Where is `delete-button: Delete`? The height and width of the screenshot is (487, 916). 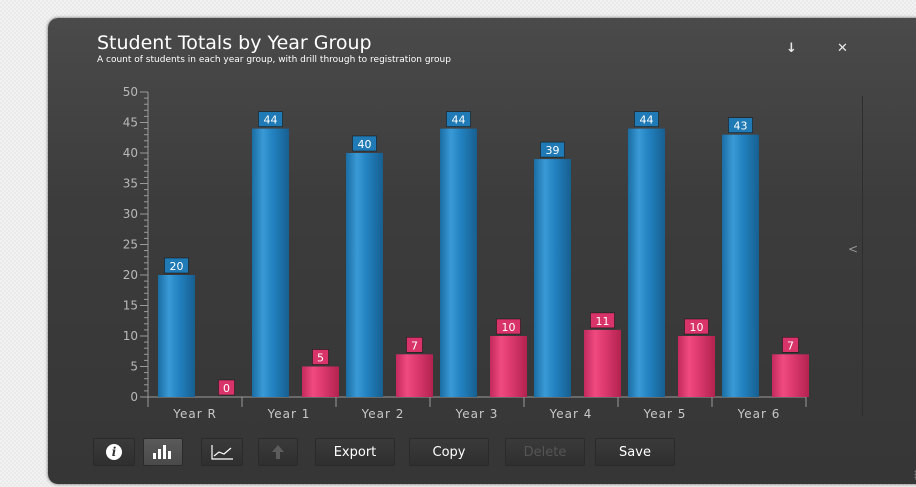
delete-button: Delete is located at coordinates (545, 452).